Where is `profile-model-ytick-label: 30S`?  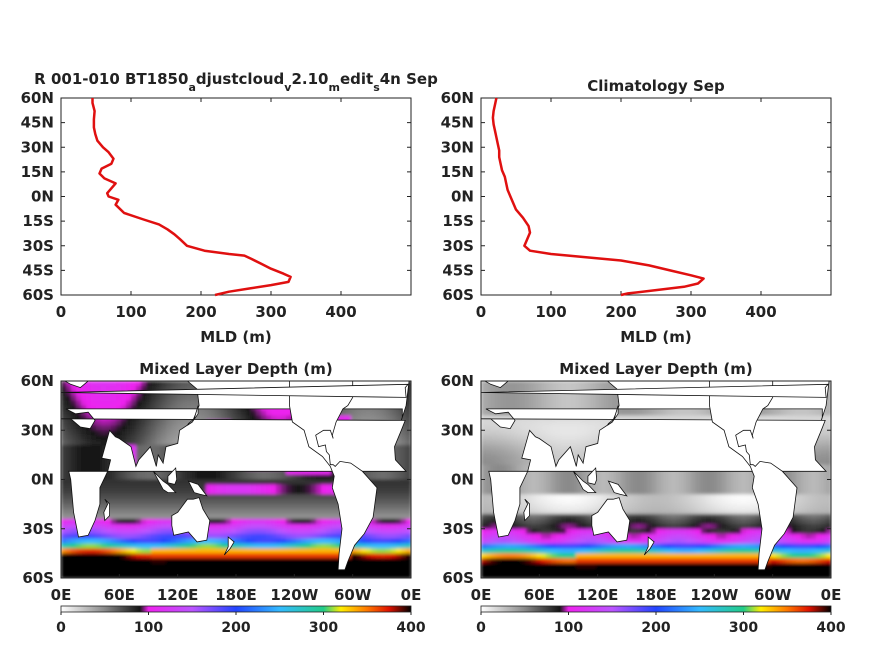
profile-model-ytick-label: 30S is located at coordinates (38, 246).